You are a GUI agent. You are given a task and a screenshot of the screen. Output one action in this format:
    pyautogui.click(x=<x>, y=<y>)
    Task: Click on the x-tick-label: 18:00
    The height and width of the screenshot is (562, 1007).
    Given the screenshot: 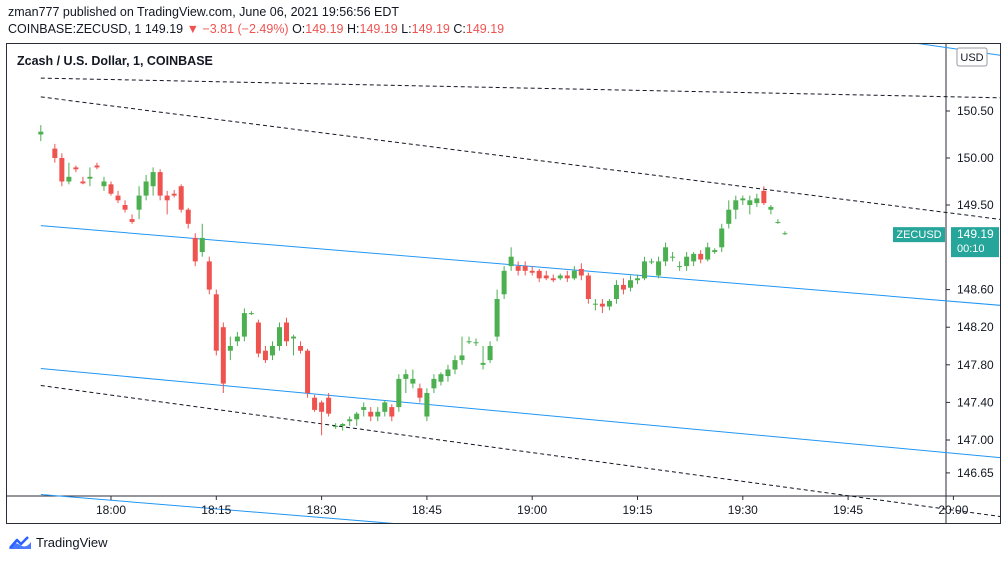 What is the action you would take?
    pyautogui.click(x=111, y=510)
    